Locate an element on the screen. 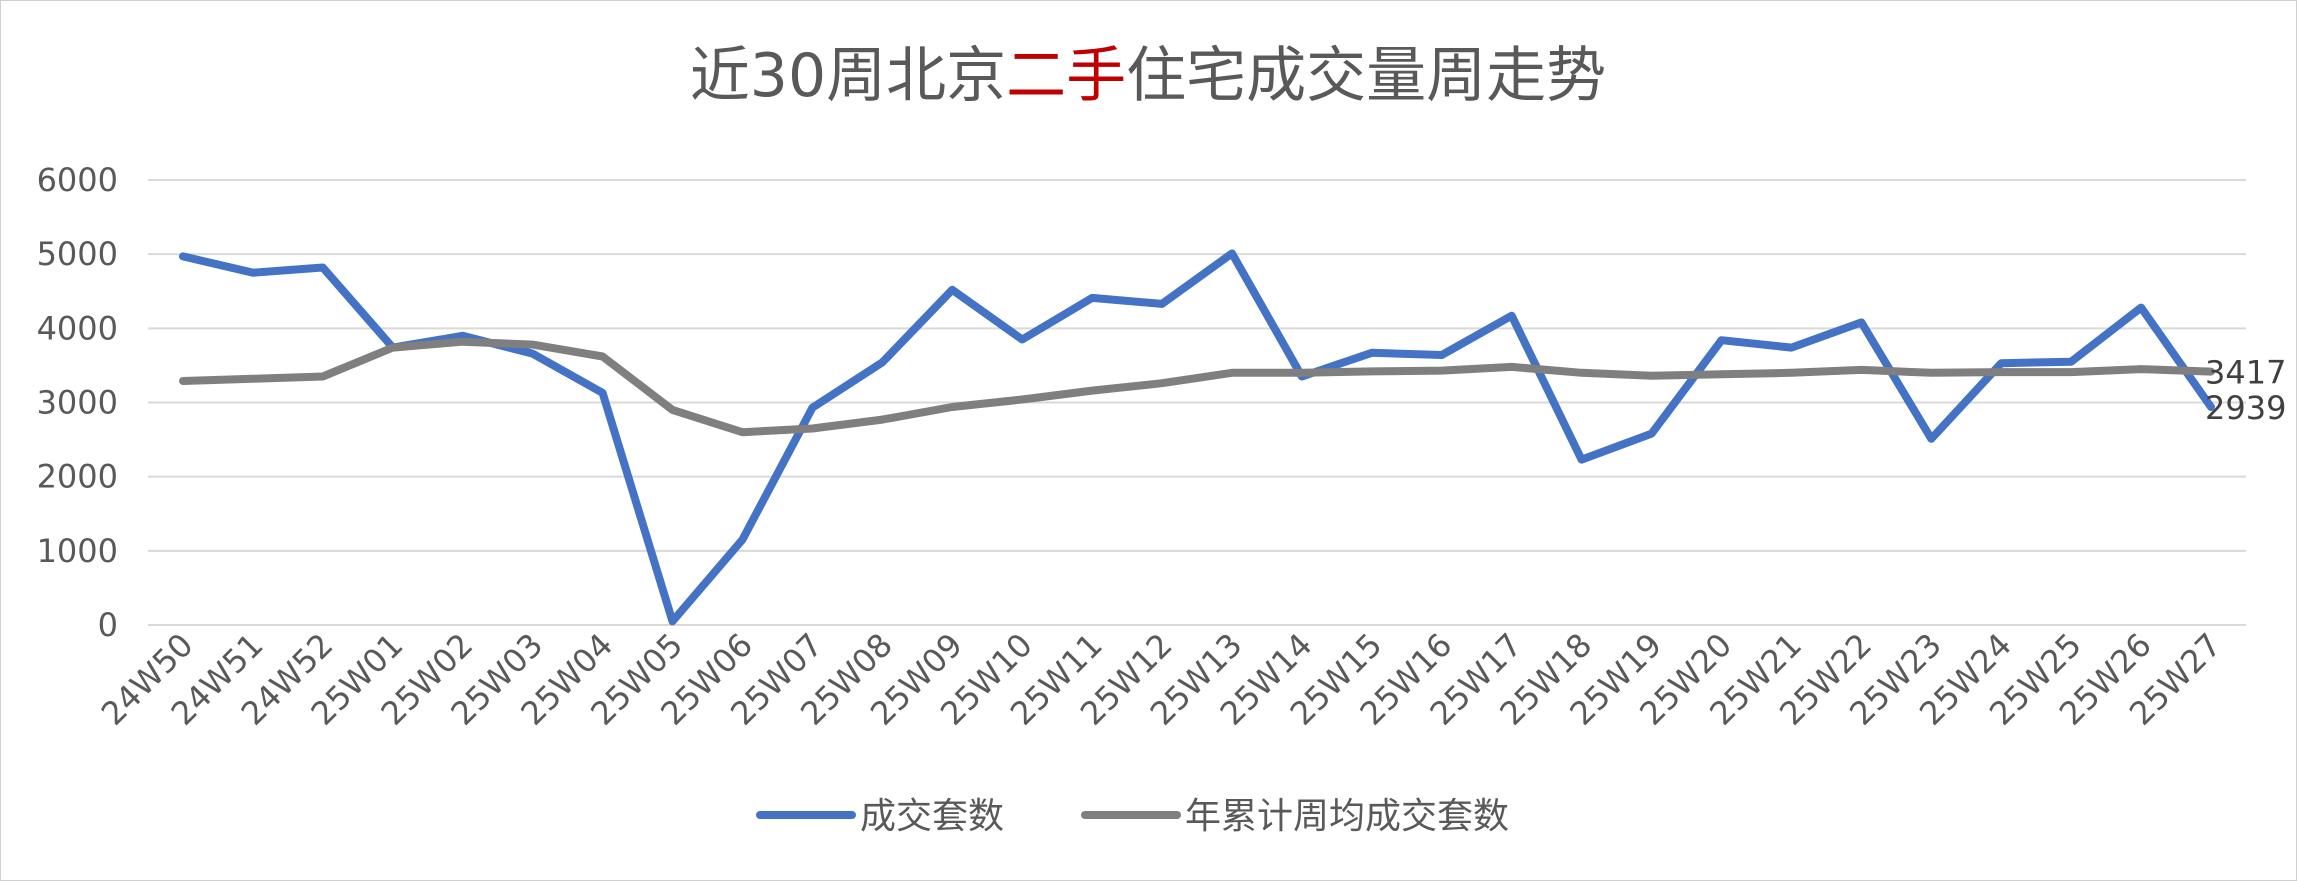 The image size is (2297, 881). chart-title-part-3: 住宅成交量周走势 is located at coordinates (1366, 76).